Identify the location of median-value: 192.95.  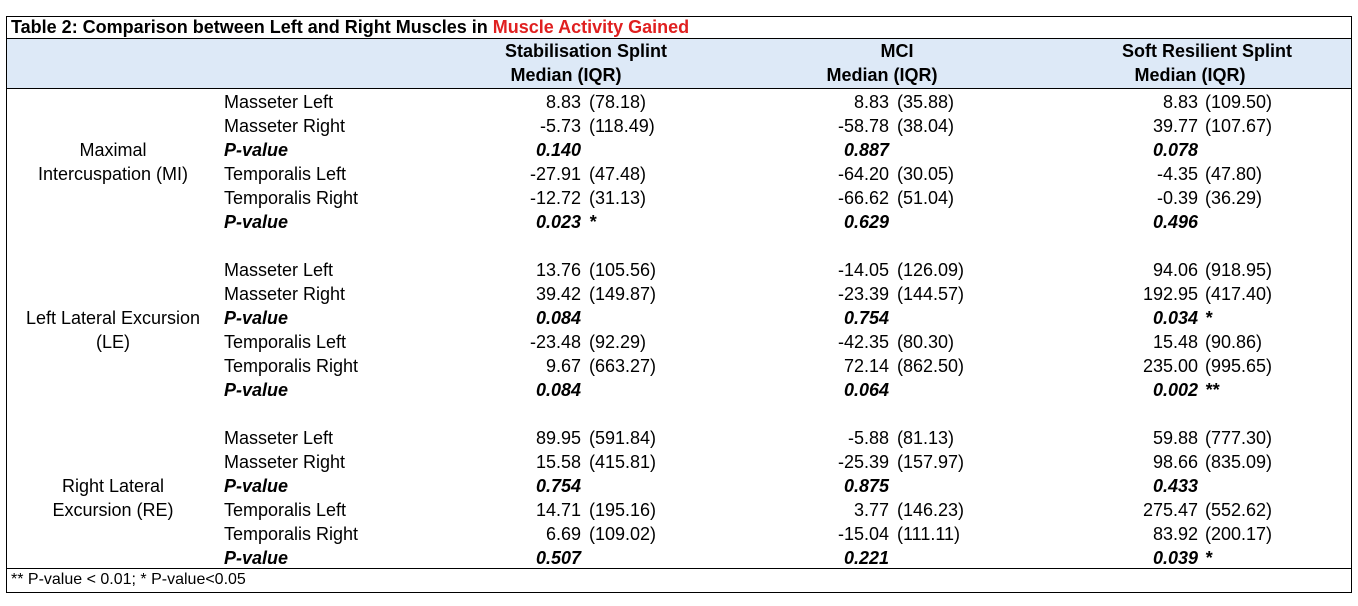
(1170, 294).